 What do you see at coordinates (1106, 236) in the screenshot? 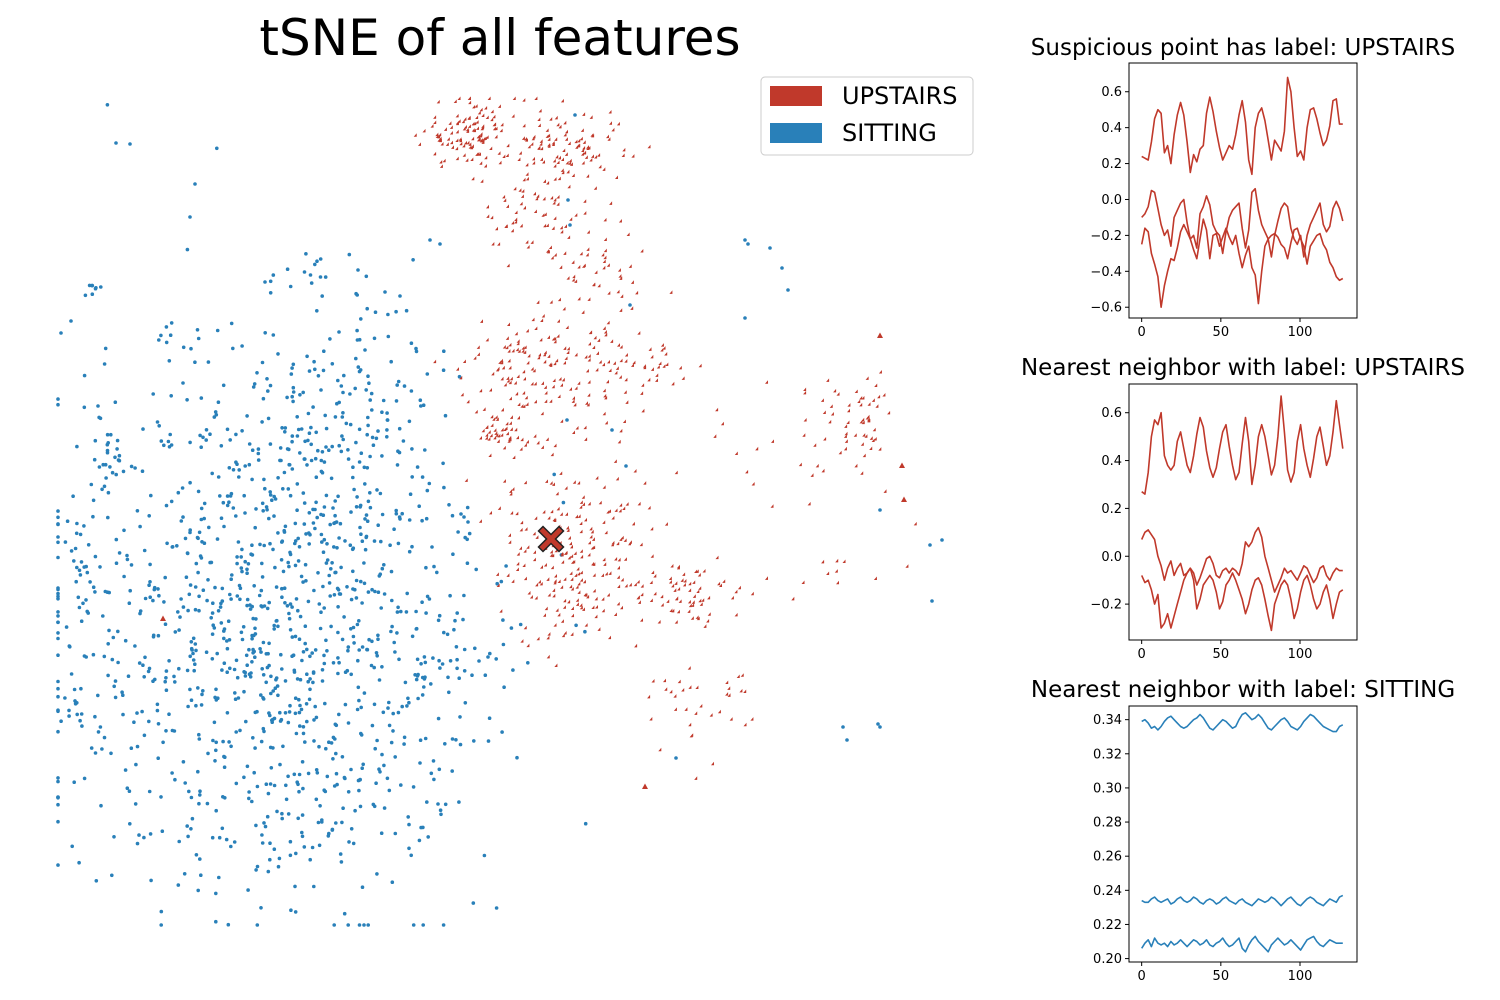
I see `y-tick-label: −0.2` at bounding box center [1106, 236].